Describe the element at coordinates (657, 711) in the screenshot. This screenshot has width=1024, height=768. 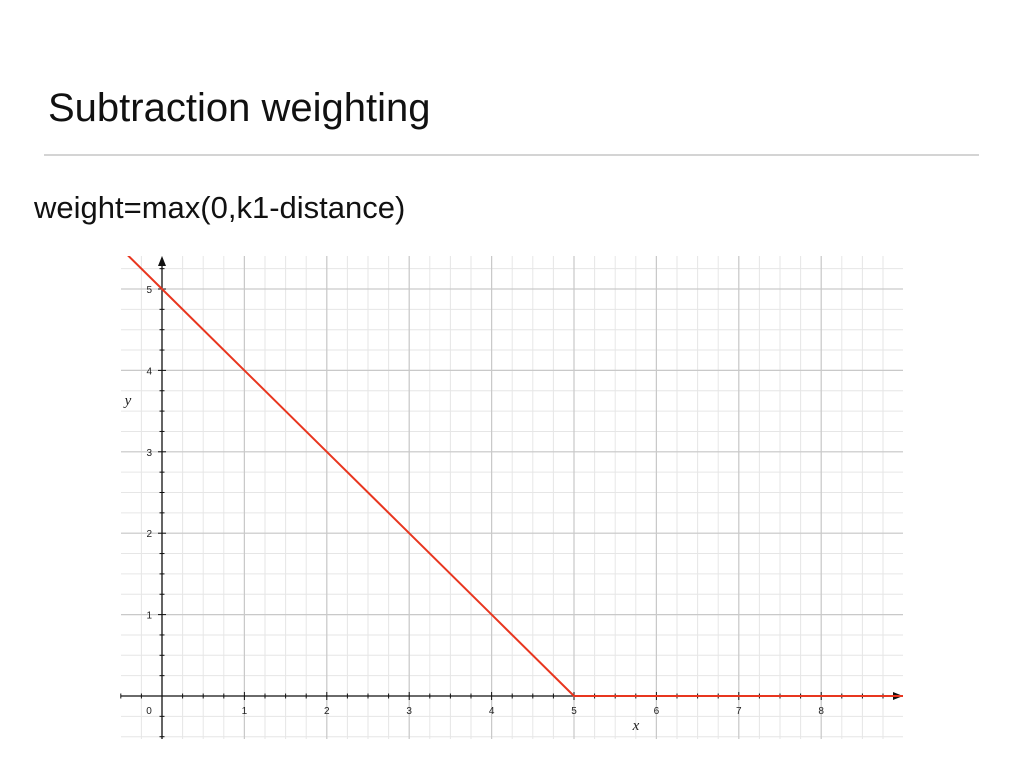
I see `x-tick-label: 6` at that location.